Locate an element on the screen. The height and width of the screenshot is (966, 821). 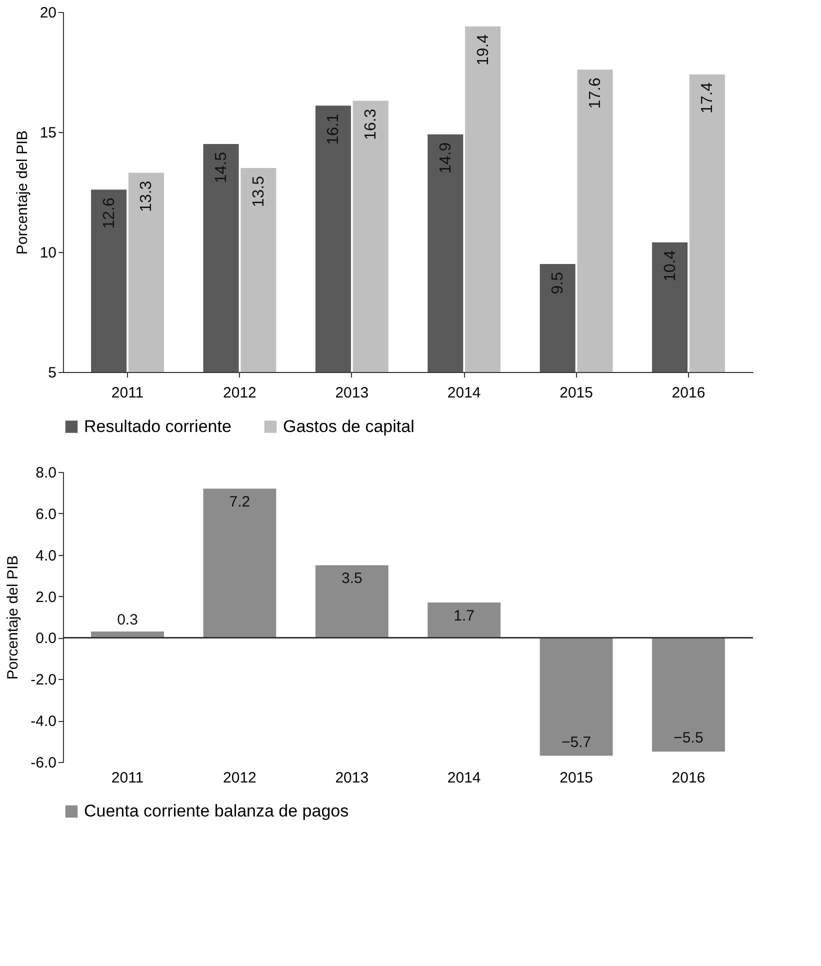
data-label: 13.5 is located at coordinates (259, 192).